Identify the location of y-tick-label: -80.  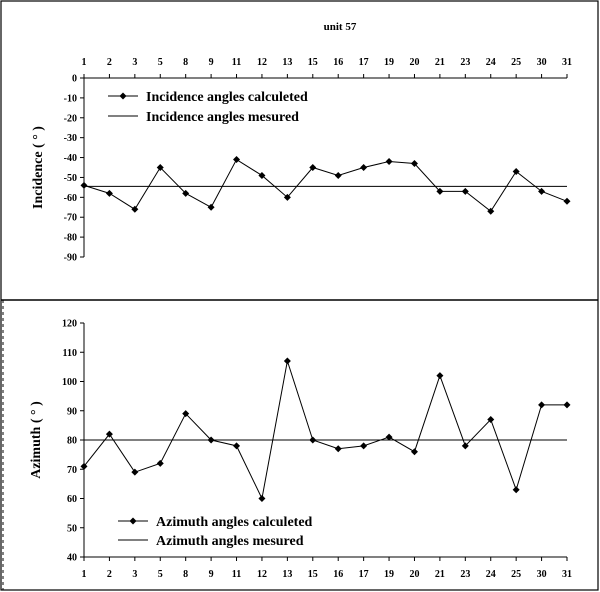
(70, 238).